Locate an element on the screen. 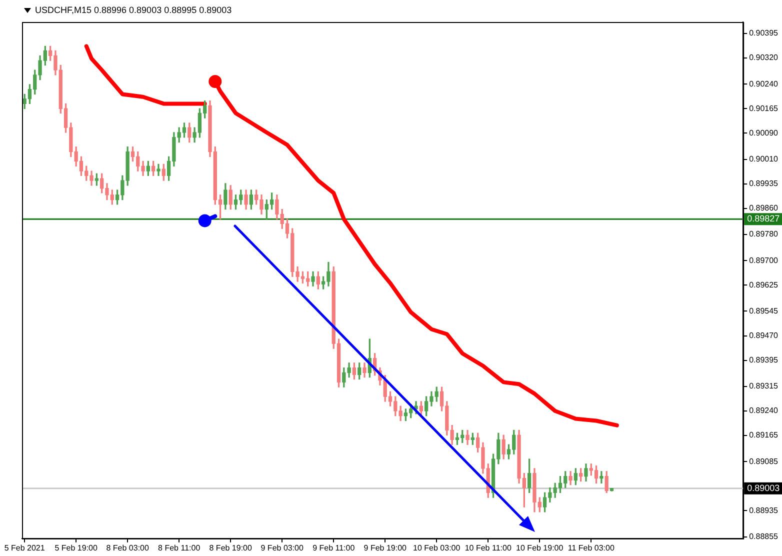 This screenshot has height=556, width=782. x-tick-label: 9 Feb 11:00 is located at coordinates (334, 547).